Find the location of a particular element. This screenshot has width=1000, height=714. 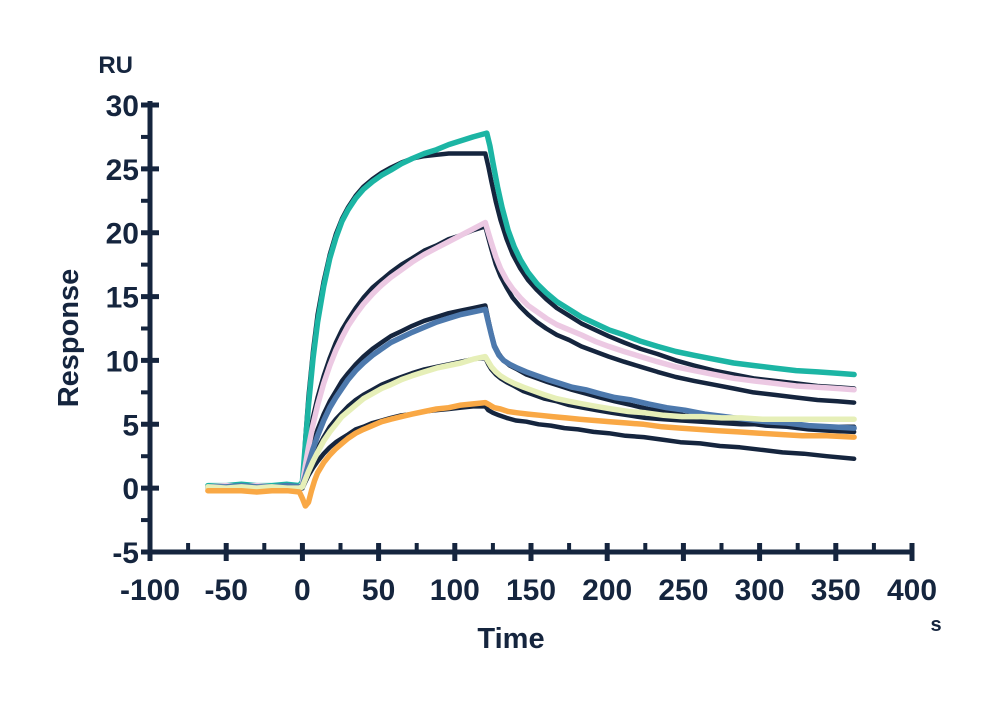

y-tick-label: 15 is located at coordinates (122, 298).